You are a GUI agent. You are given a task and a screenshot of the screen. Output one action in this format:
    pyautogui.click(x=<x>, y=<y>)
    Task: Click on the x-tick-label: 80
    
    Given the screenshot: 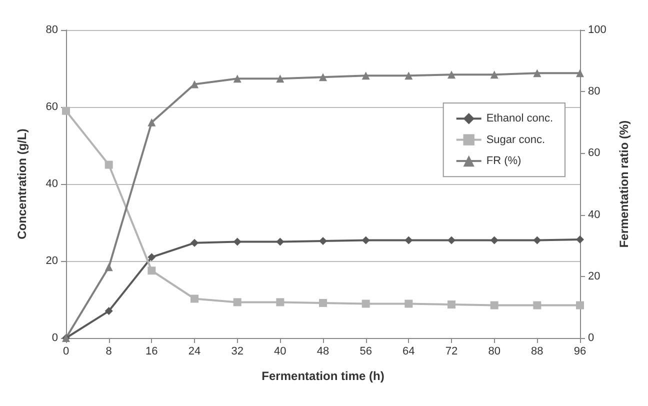 What is the action you would take?
    pyautogui.click(x=494, y=352)
    